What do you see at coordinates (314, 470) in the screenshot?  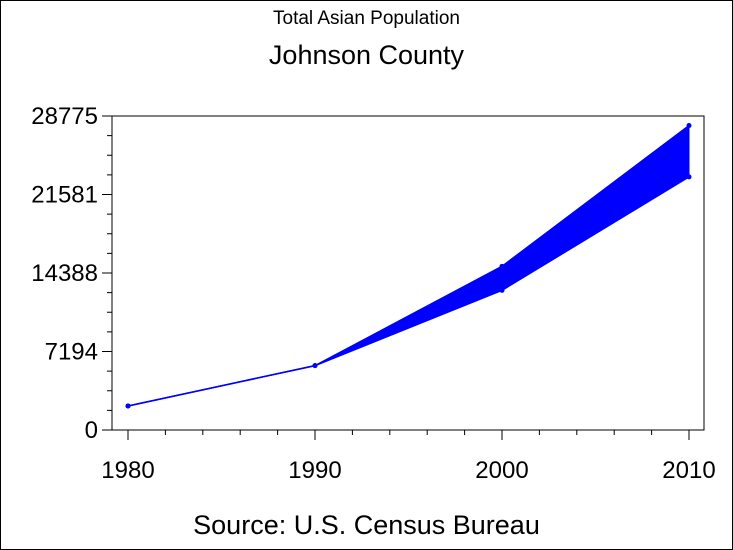 I see `x-tick-label: 1990` at bounding box center [314, 470].